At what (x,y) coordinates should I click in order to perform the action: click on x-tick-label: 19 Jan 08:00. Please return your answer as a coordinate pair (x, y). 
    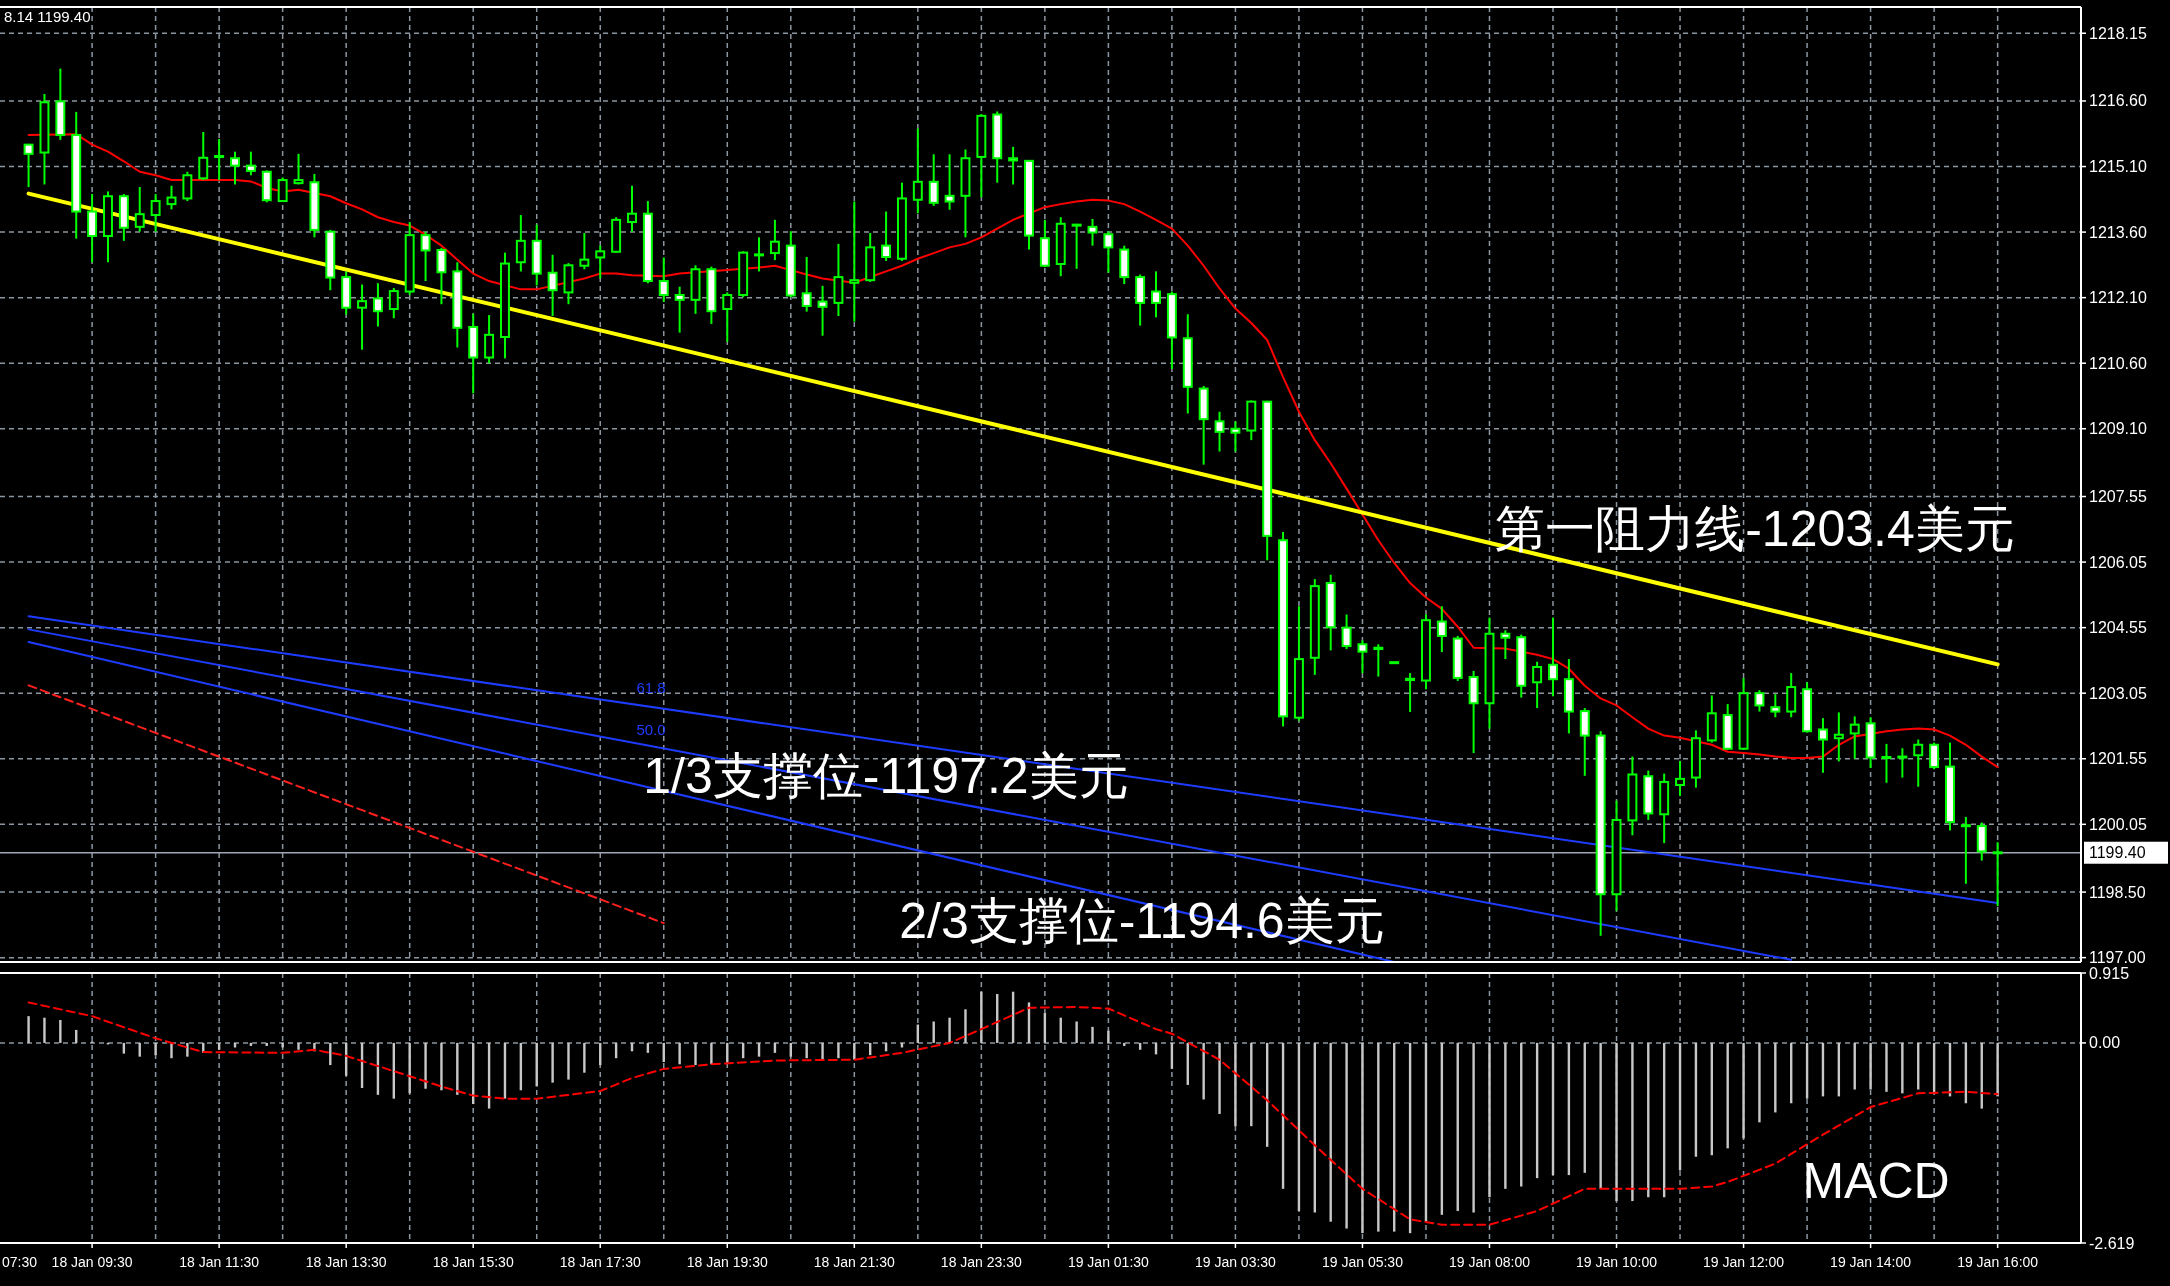
    Looking at the image, I should click on (1490, 1262).